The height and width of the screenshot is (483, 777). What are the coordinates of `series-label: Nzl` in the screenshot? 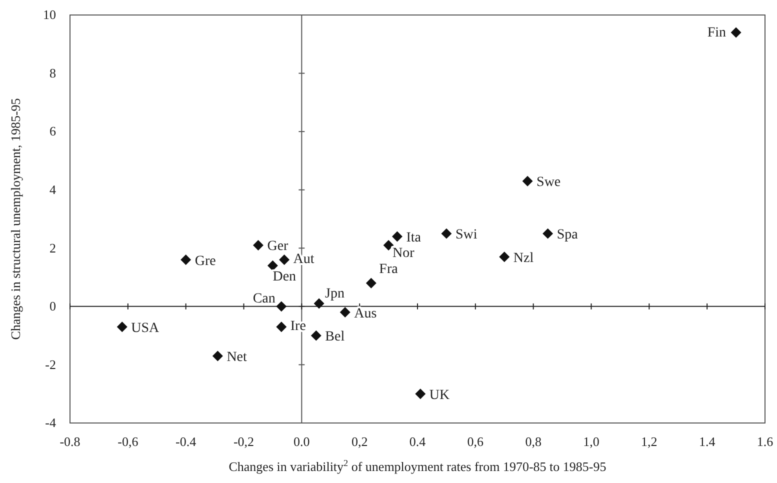 It's located at (523, 258).